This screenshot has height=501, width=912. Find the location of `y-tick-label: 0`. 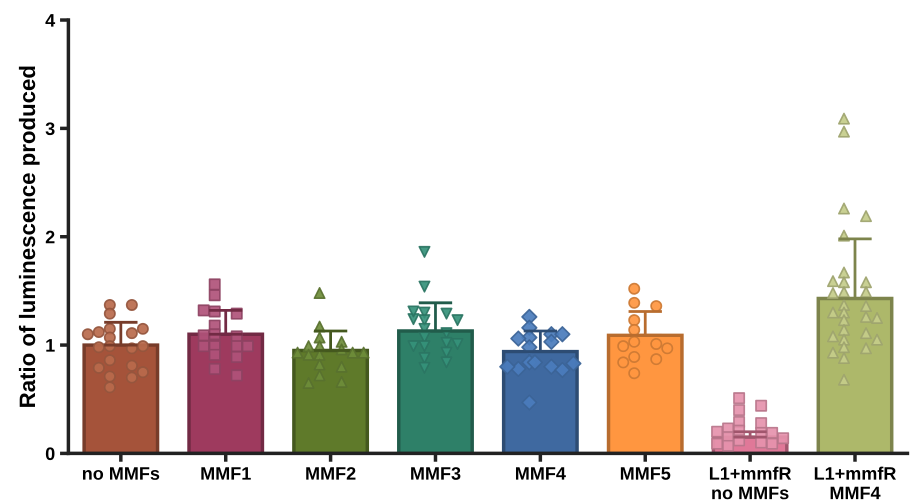

y-tick-label: 0 is located at coordinates (50, 453).